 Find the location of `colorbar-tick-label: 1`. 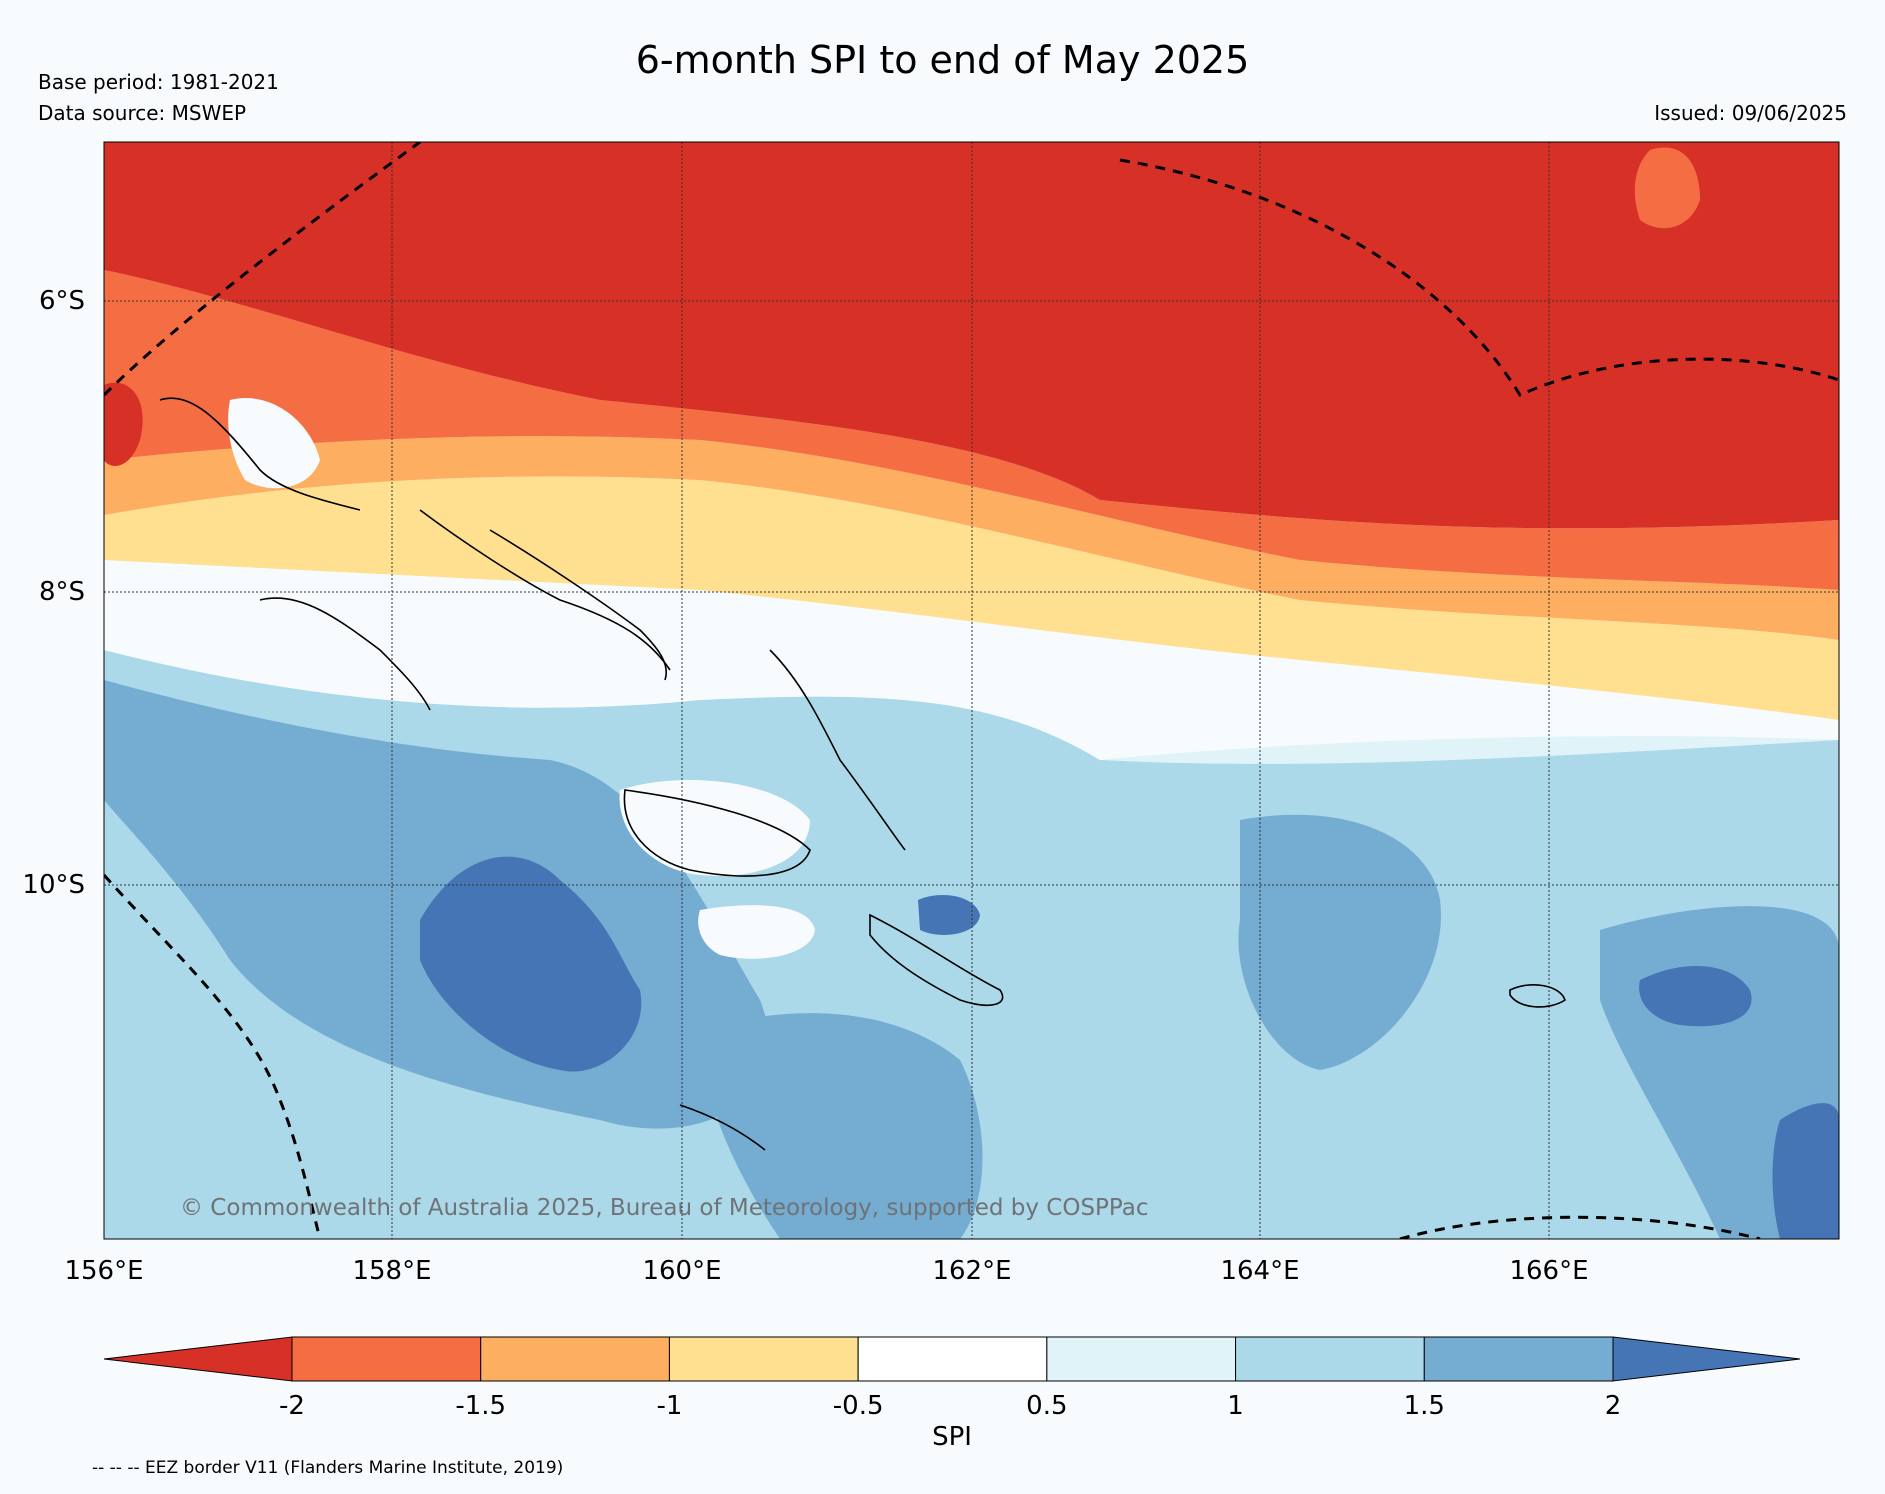

colorbar-tick-label: 1 is located at coordinates (1235, 1406).